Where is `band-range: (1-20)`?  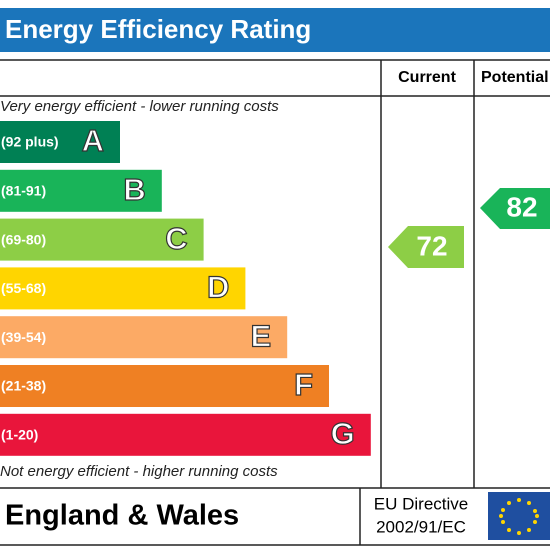 band-range: (1-20) is located at coordinates (19, 435).